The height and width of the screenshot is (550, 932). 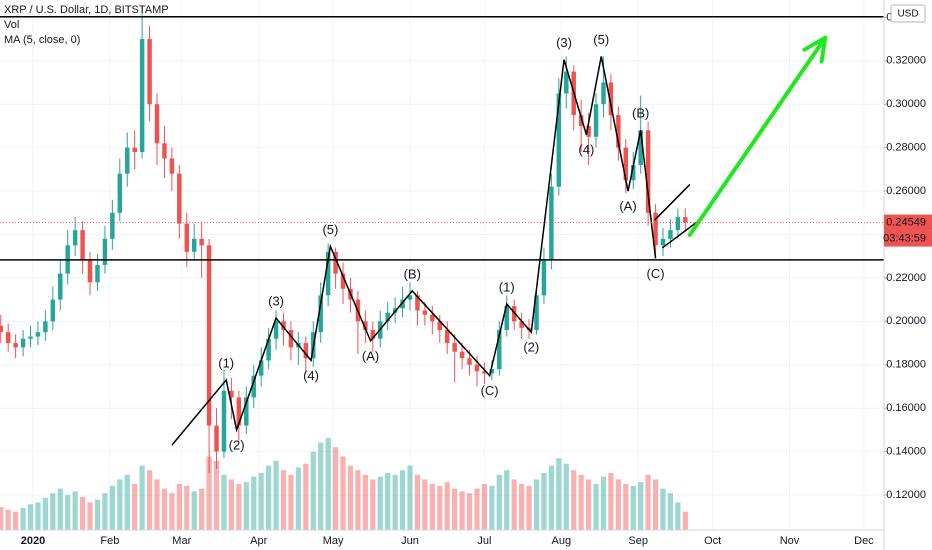 What do you see at coordinates (531, 347) in the screenshot?
I see `wave-label: (2)` at bounding box center [531, 347].